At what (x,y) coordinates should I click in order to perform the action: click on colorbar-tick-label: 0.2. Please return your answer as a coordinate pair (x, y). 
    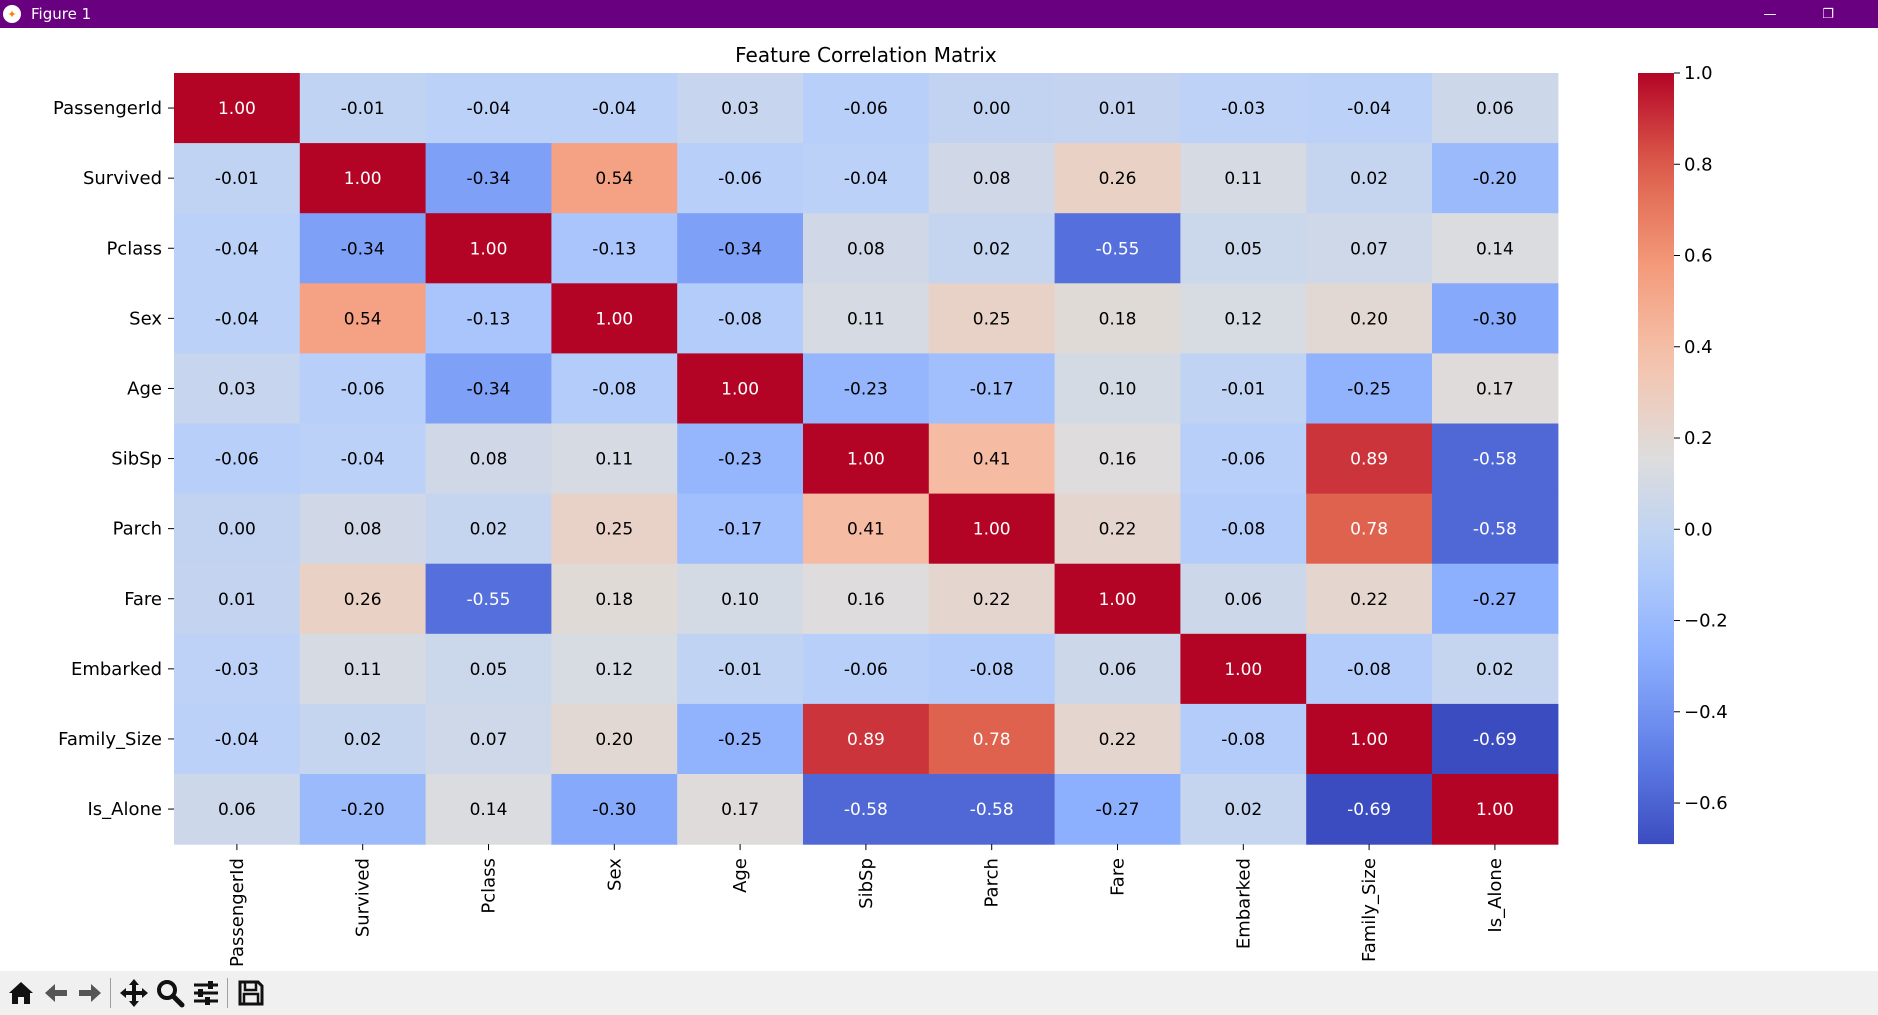
    Looking at the image, I should click on (1698, 438).